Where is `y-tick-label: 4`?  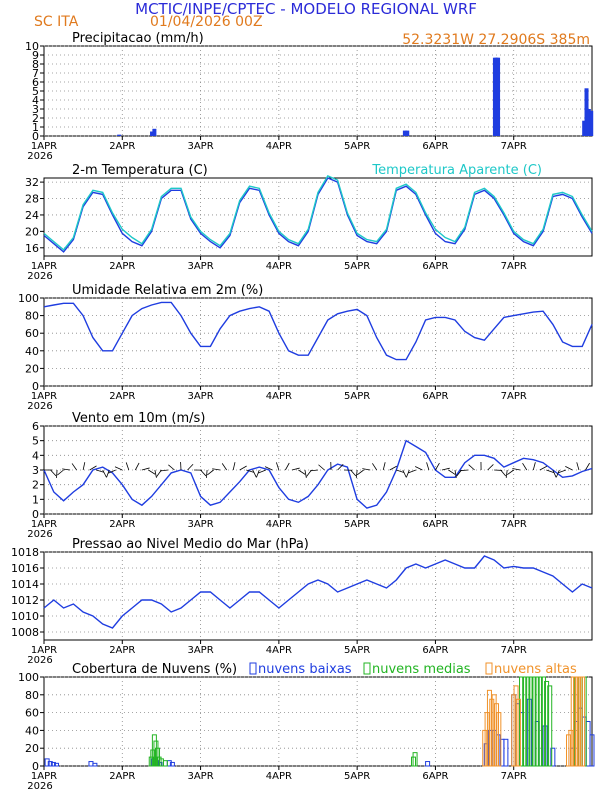
y-tick-label: 4 is located at coordinates (35, 455).